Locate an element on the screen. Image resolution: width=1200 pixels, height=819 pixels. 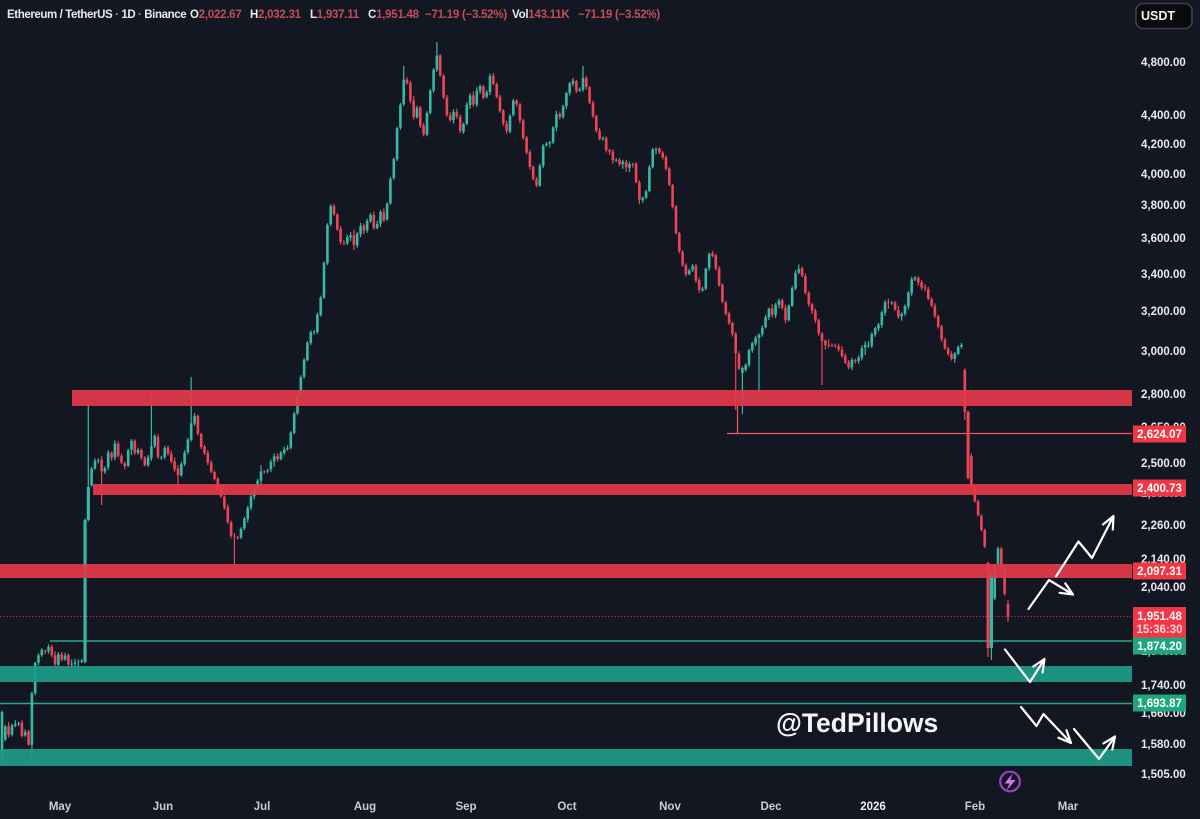
svg-text: Oct is located at coordinates (566, 807).